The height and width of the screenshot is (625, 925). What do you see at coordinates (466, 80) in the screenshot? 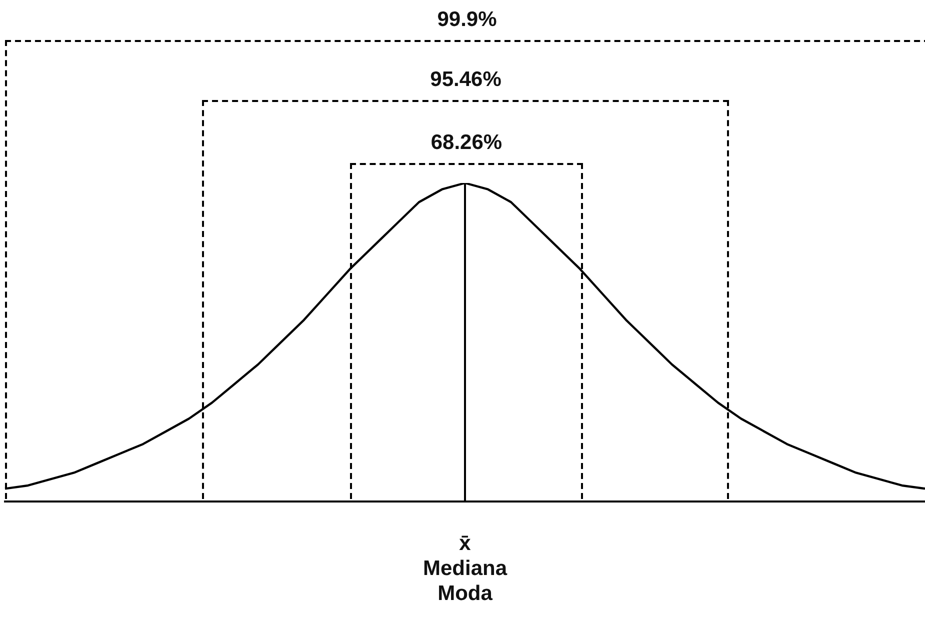
I see `text: 95.46%` at bounding box center [466, 80].